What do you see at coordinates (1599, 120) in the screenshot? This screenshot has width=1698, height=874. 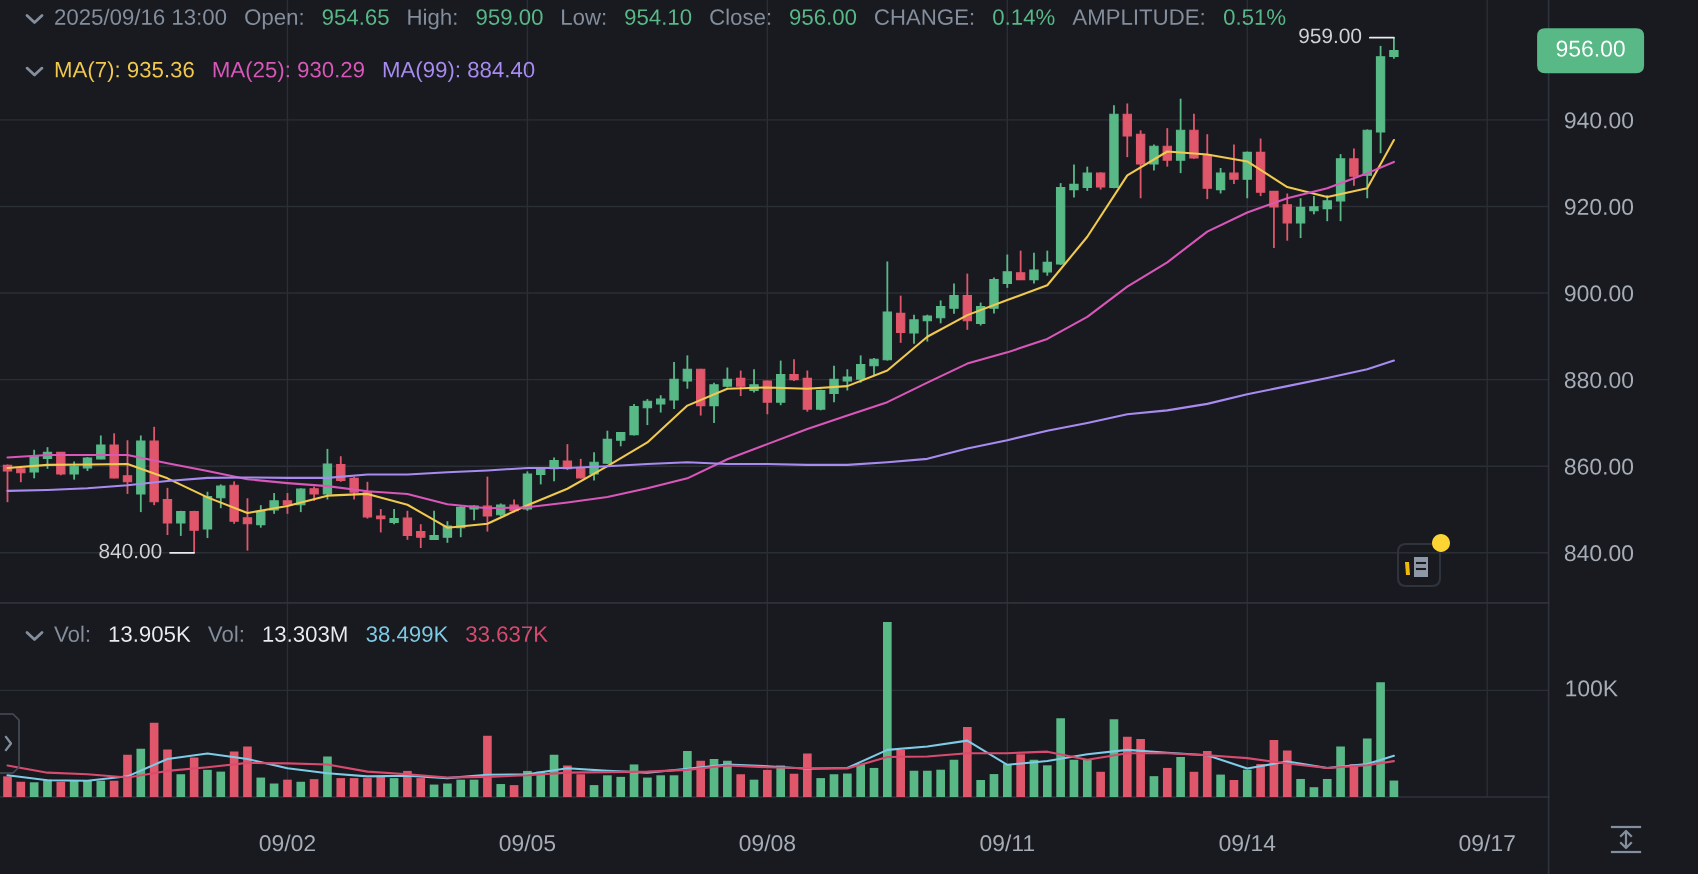 I see `y-tick-label: 940.00` at bounding box center [1599, 120].